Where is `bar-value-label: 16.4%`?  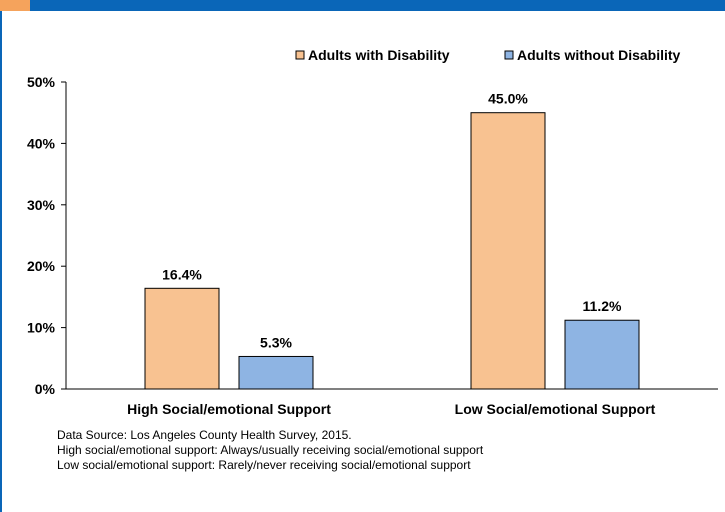 bar-value-label: 16.4% is located at coordinates (182, 274).